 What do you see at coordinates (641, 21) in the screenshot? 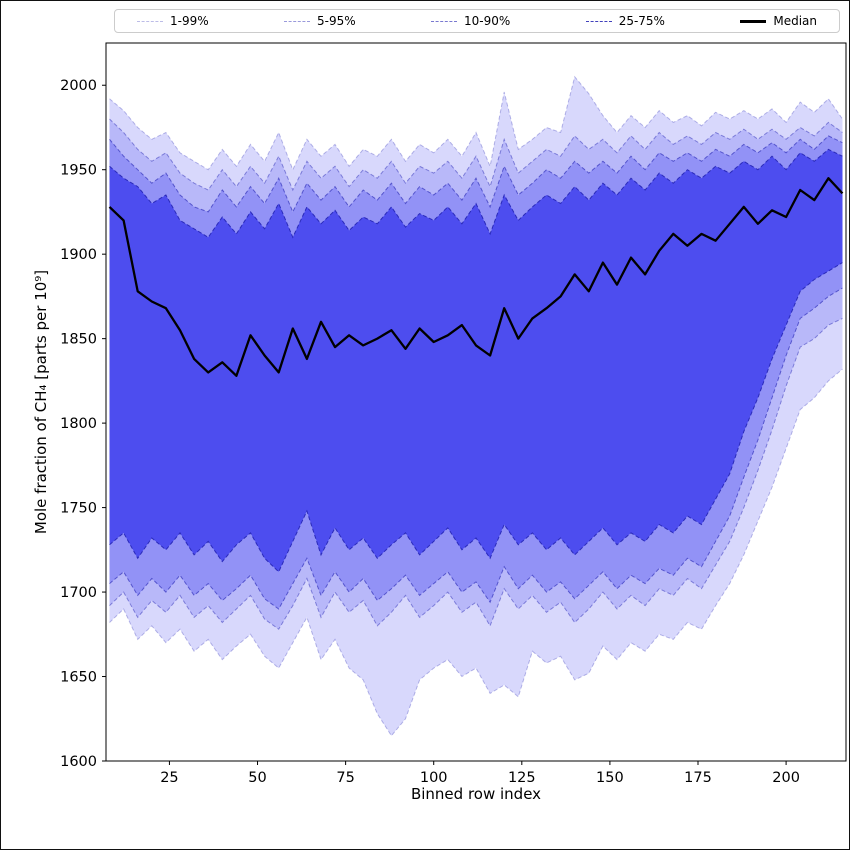
I see `legend-label: 25-75%` at bounding box center [641, 21].